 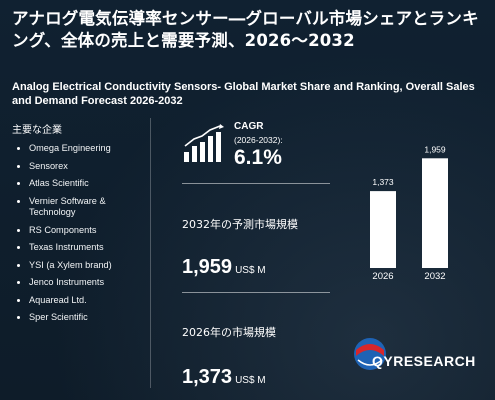 What do you see at coordinates (74, 149) in the screenshot?
I see `company-item: Omega Engineering` at bounding box center [74, 149].